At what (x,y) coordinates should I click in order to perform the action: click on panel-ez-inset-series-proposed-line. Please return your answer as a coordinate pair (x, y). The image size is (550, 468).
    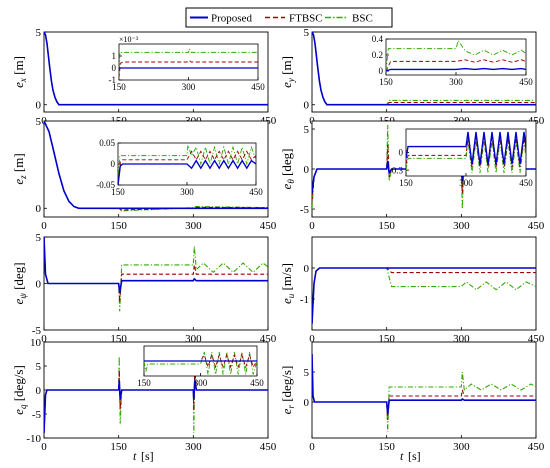
    Looking at the image, I should click on (187, 172).